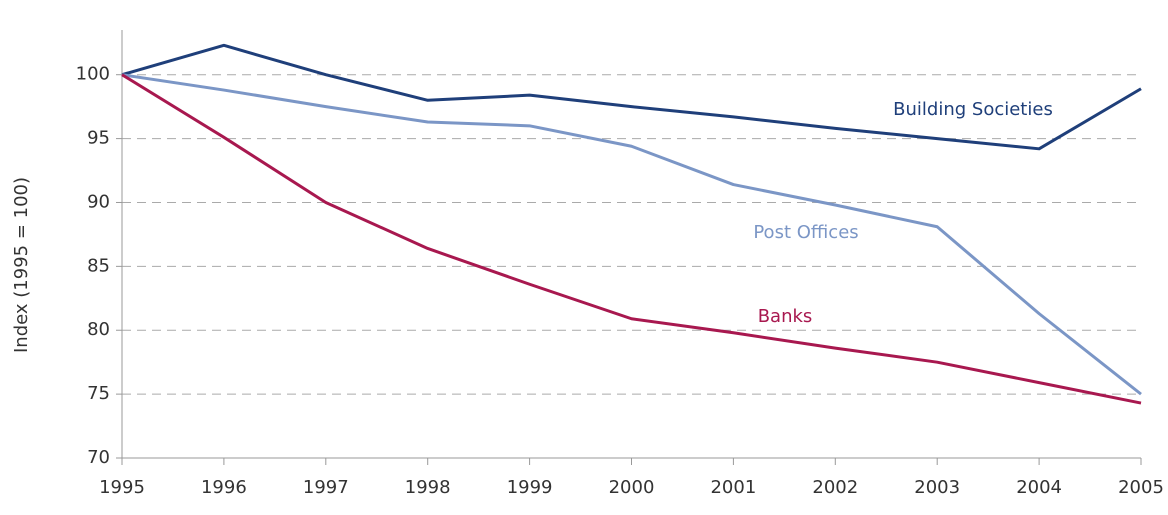 The image size is (1168, 515). I want to click on y-tick-label: 80, so click(98, 329).